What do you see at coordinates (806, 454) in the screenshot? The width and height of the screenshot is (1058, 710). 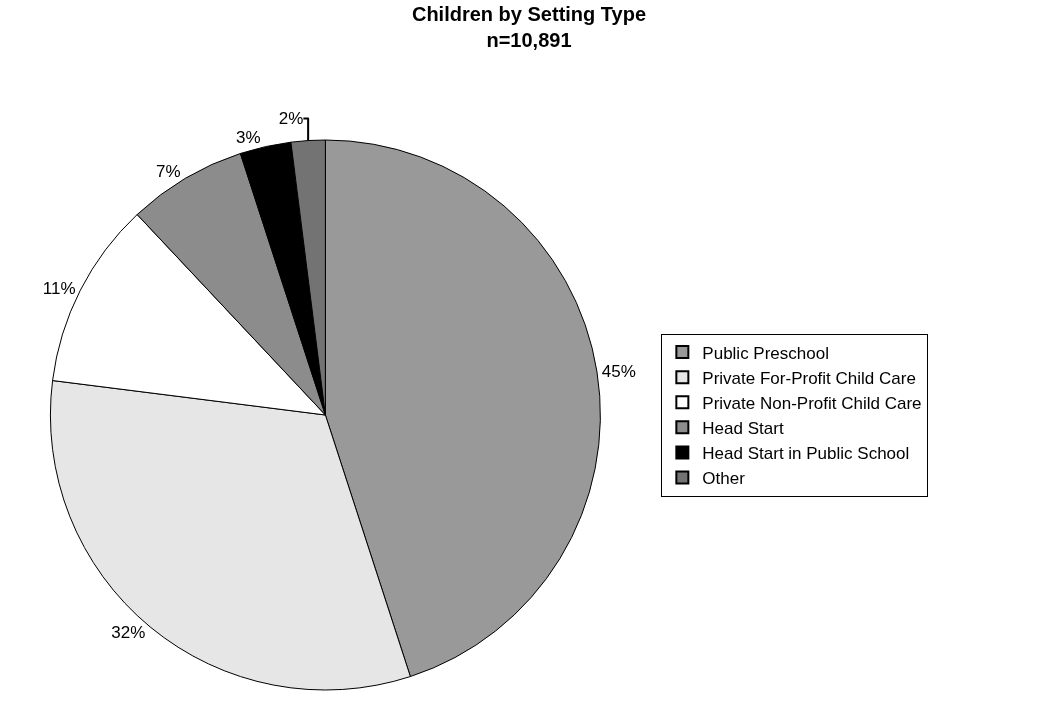 I see `legend-label: Head Start in Public School` at bounding box center [806, 454].